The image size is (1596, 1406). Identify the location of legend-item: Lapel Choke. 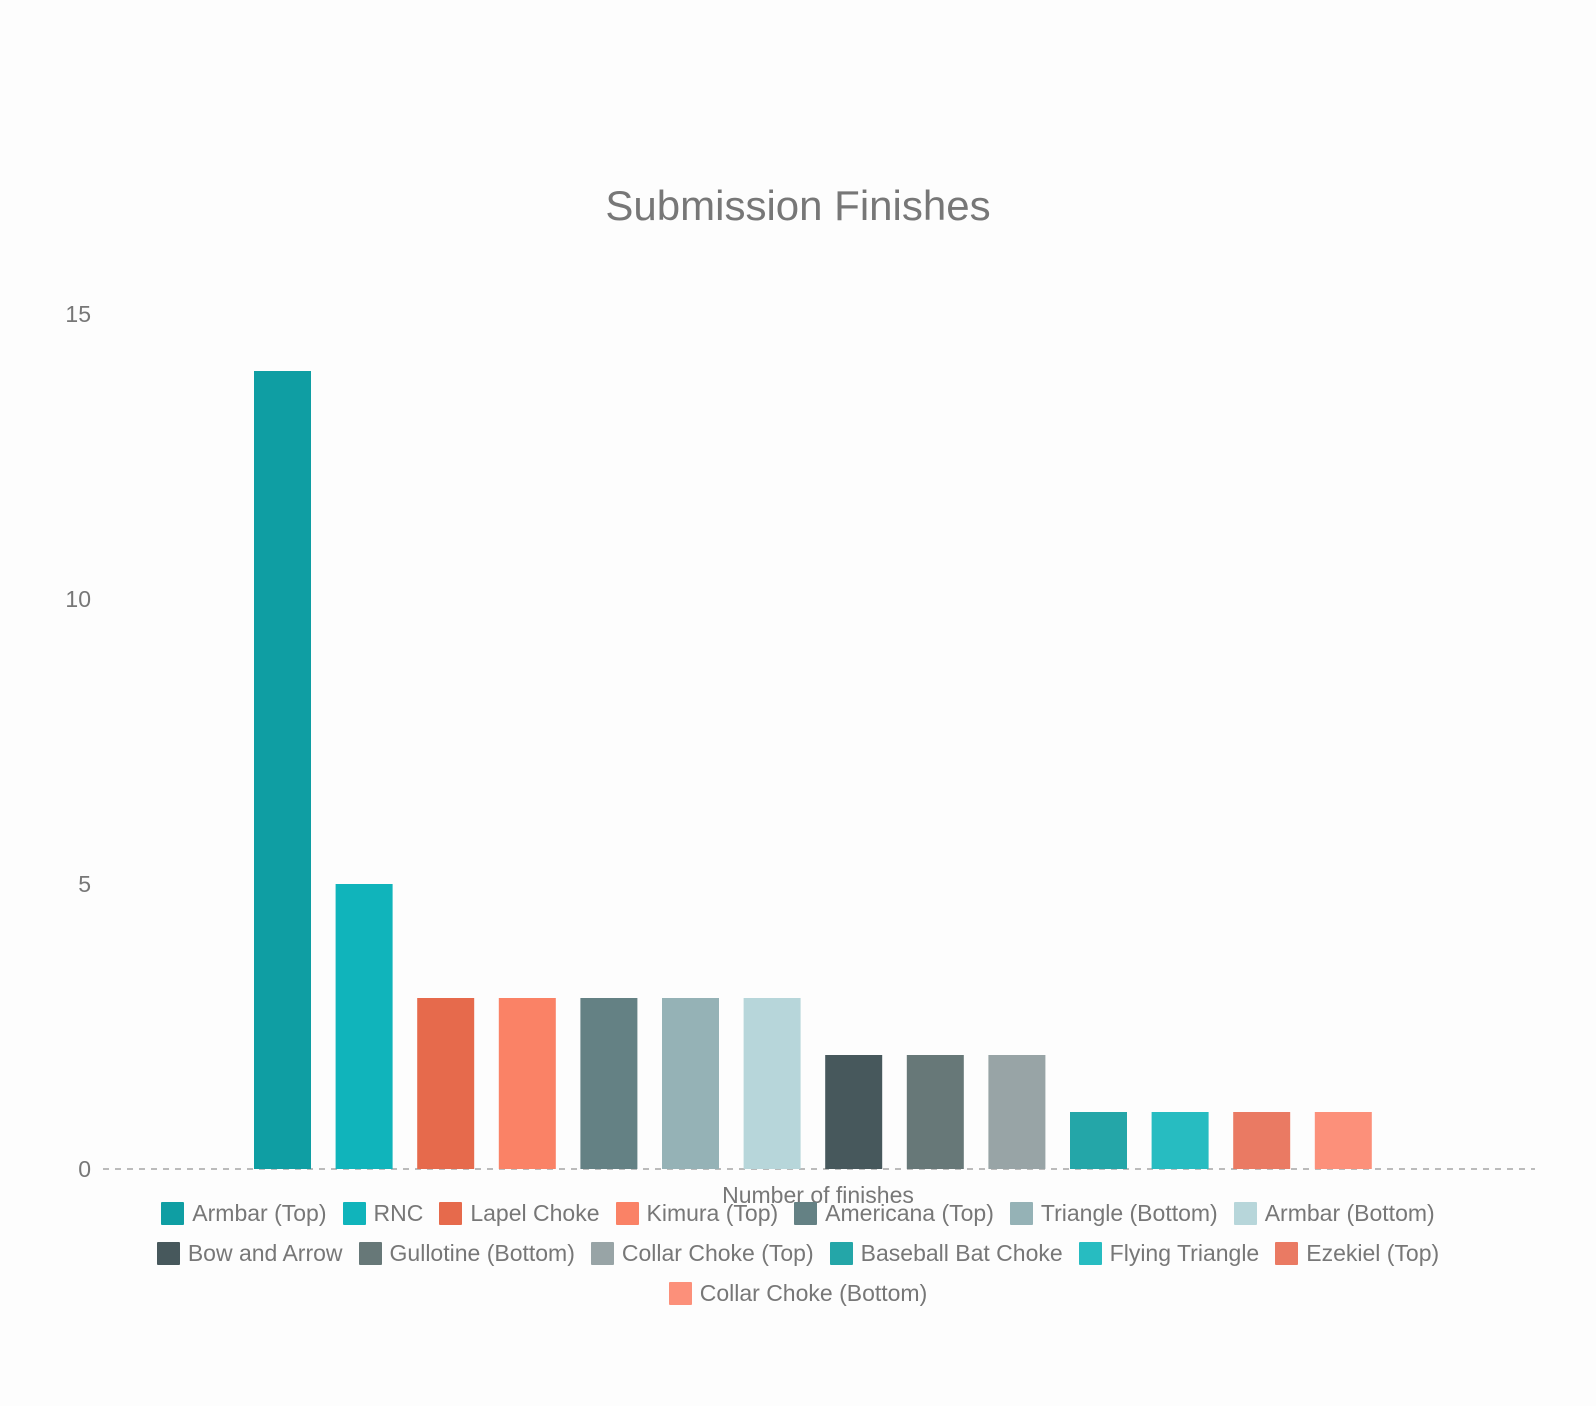
(519, 1213).